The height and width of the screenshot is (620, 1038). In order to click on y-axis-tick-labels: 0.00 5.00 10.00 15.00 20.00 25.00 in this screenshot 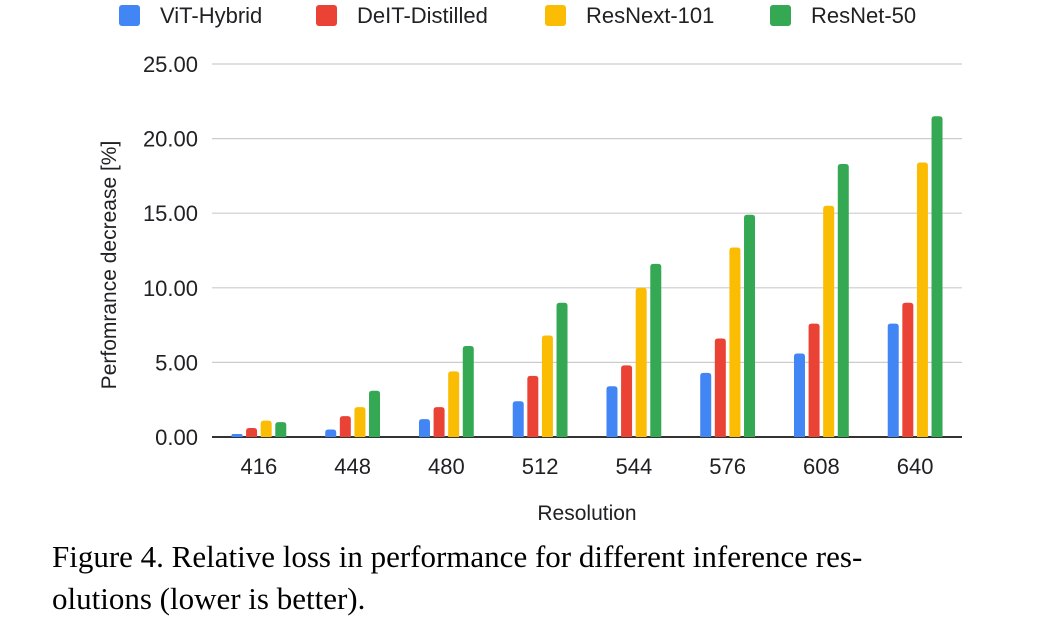, I will do `click(170, 251)`.